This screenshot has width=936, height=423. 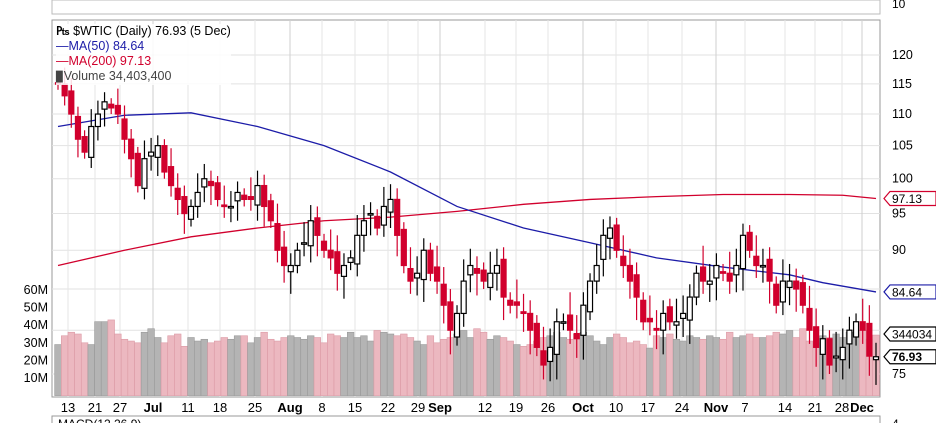 What do you see at coordinates (583, 407) in the screenshot?
I see `date-tick-label: Oct` at bounding box center [583, 407].